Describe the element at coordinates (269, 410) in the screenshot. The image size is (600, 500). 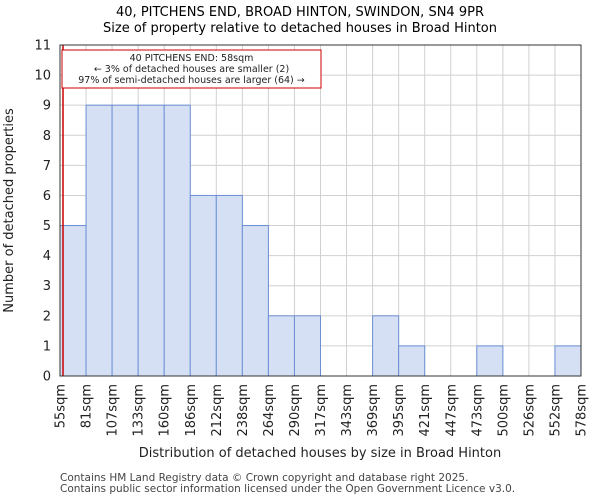
I see `x-tick-264sqm: 264sqm` at that location.